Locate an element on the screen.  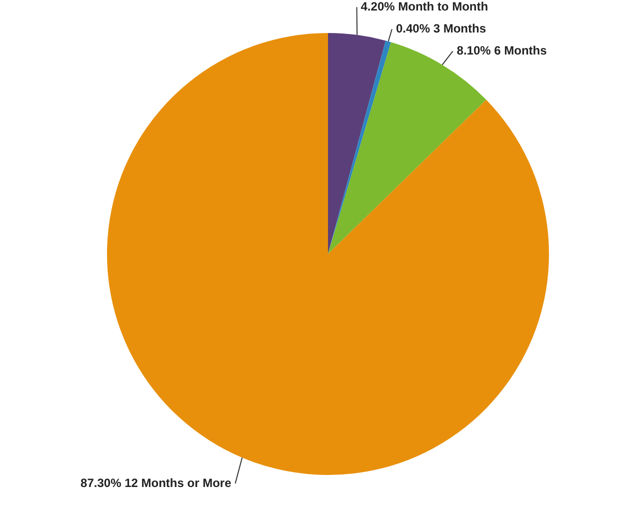
slice-label: 8.10% 6 Months is located at coordinates (502, 50).